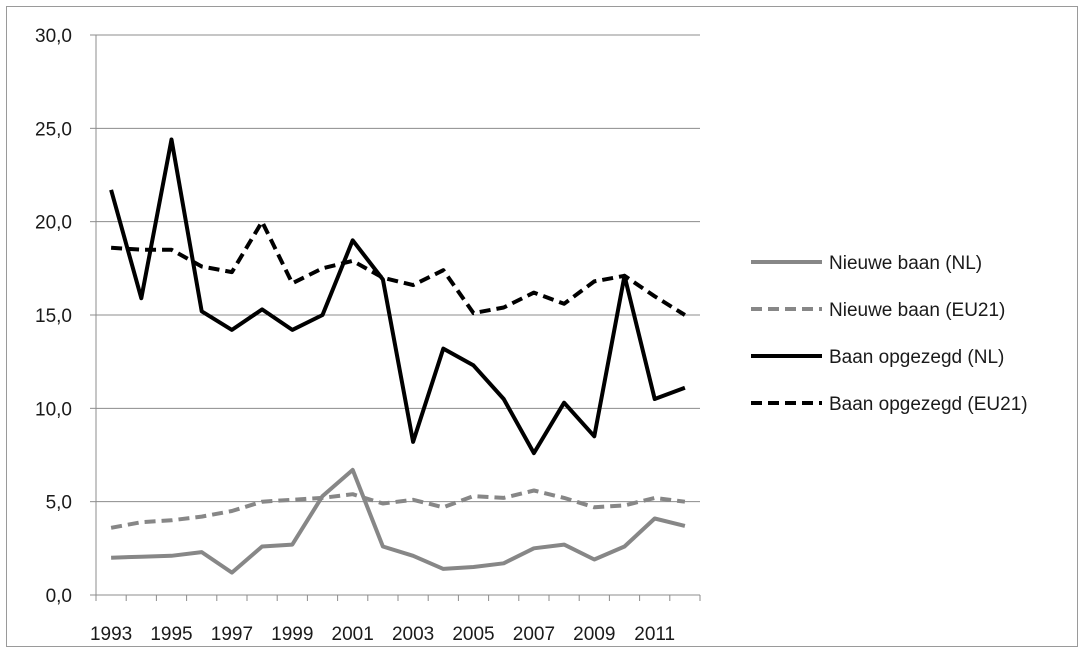  Describe the element at coordinates (53, 129) in the screenshot. I see `y-tick-label: 25,0` at that location.